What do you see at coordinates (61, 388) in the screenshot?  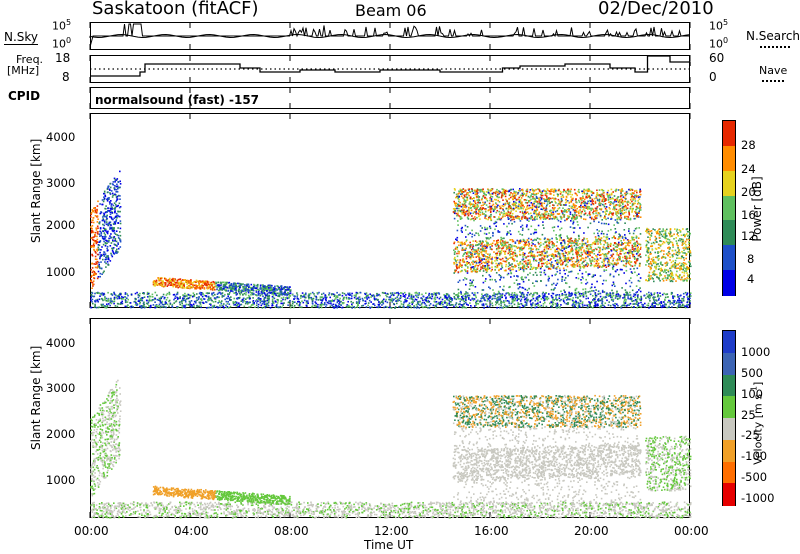 I see `velocity-ytick-3000: 3000` at bounding box center [61, 388].